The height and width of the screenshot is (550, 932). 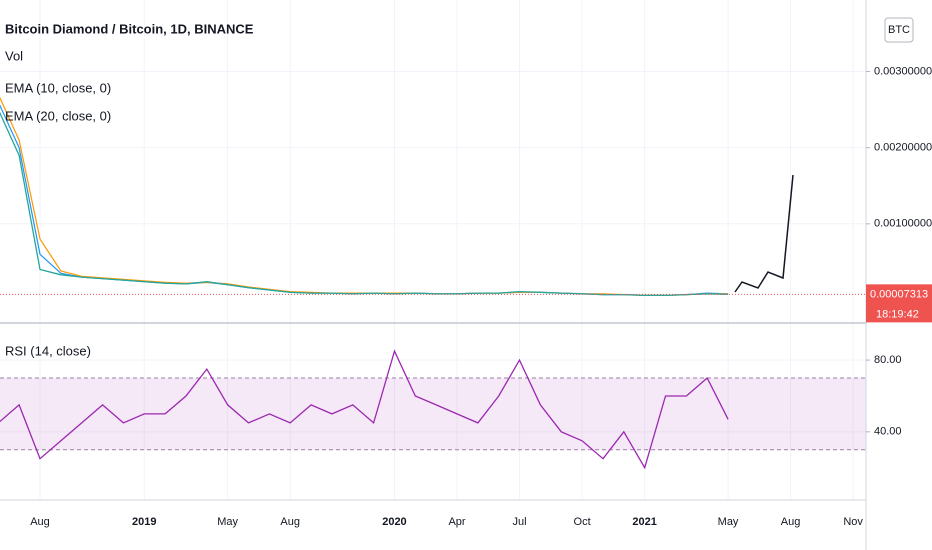 I want to click on last-price-label: 0.00007313, so click(x=899, y=294).